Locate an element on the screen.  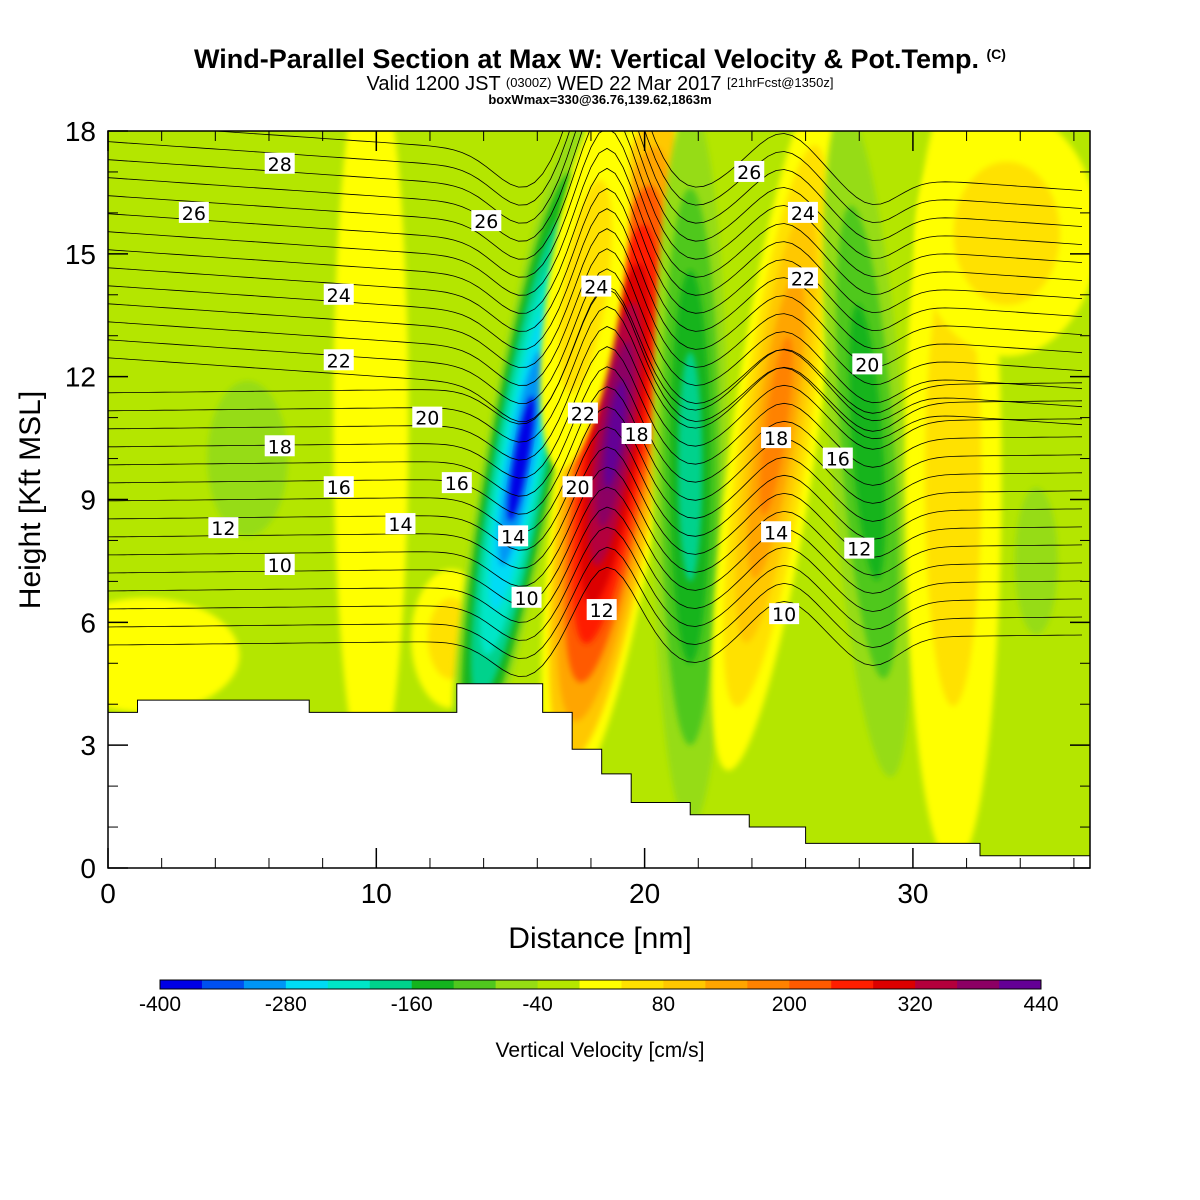
y-tick-label: 9 is located at coordinates (88, 500).